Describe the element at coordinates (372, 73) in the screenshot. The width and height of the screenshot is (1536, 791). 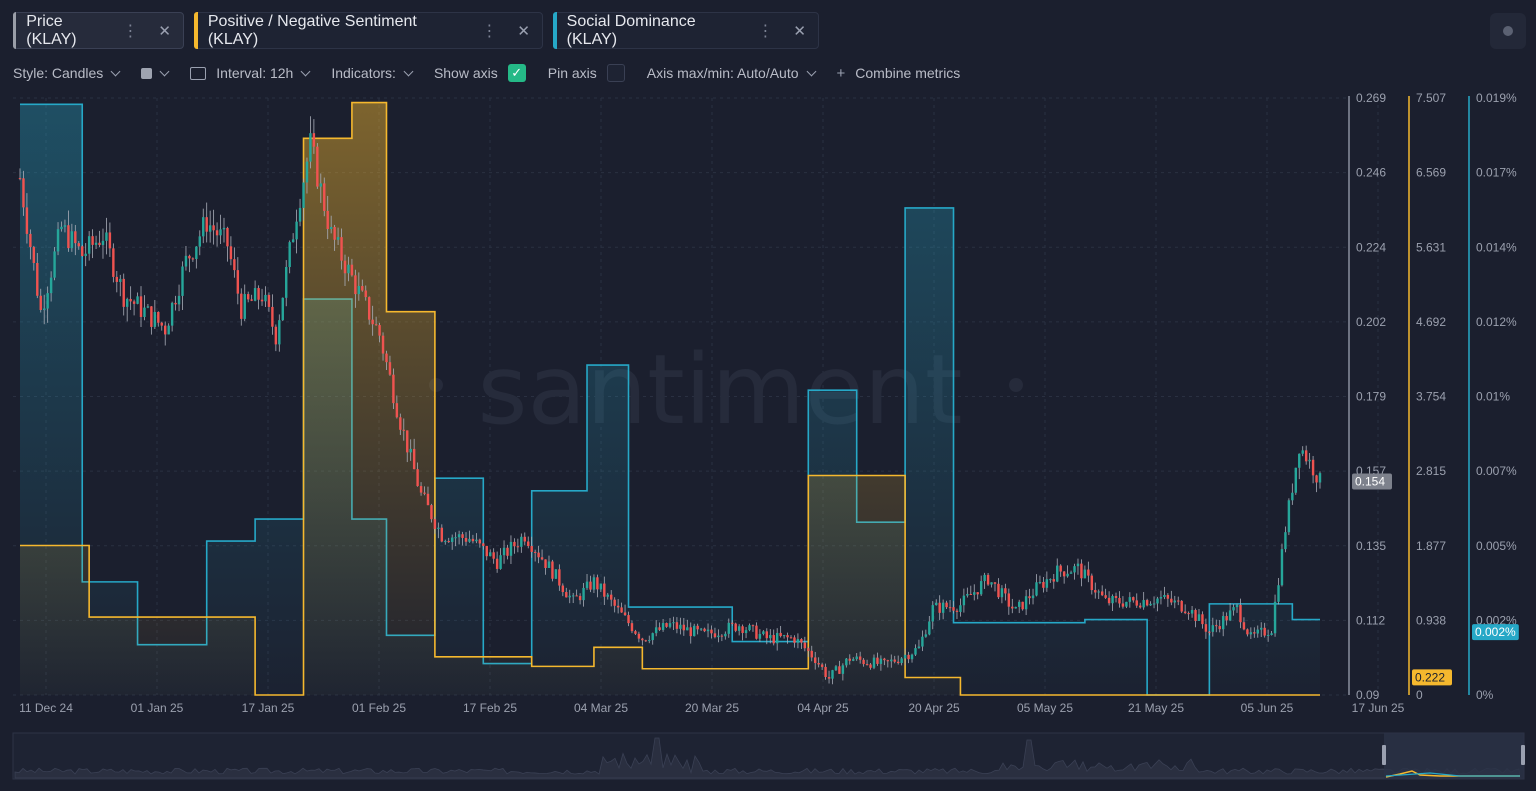
I see `indicators-dropdown: Indicators:` at that location.